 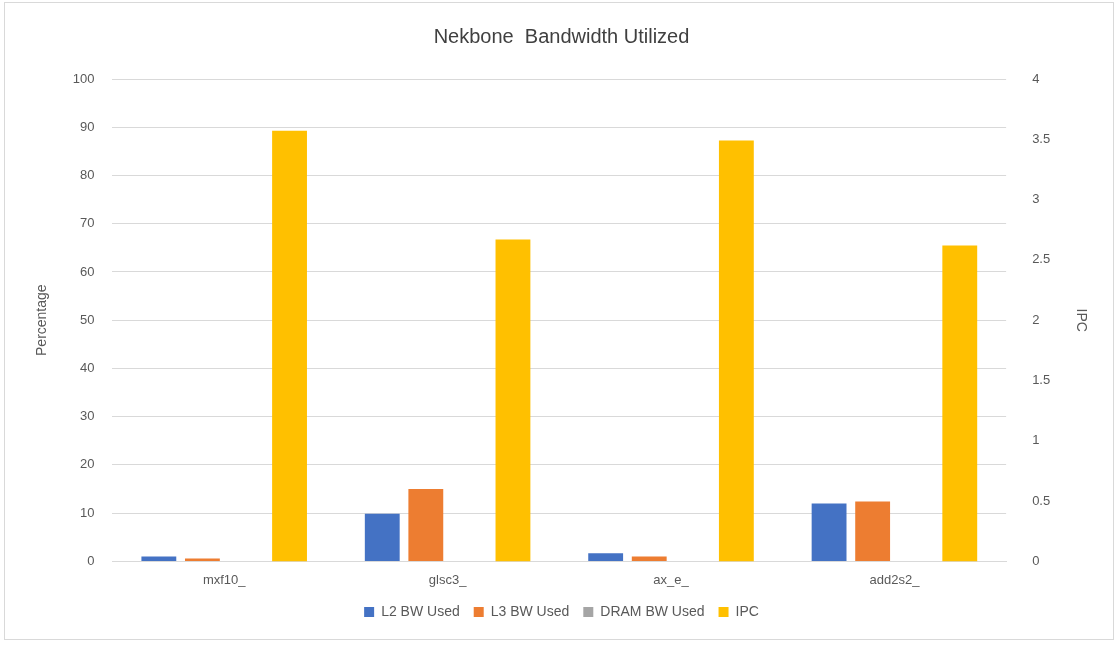 What do you see at coordinates (1041, 259) in the screenshot?
I see `y2-tick-label: 2.5` at bounding box center [1041, 259].